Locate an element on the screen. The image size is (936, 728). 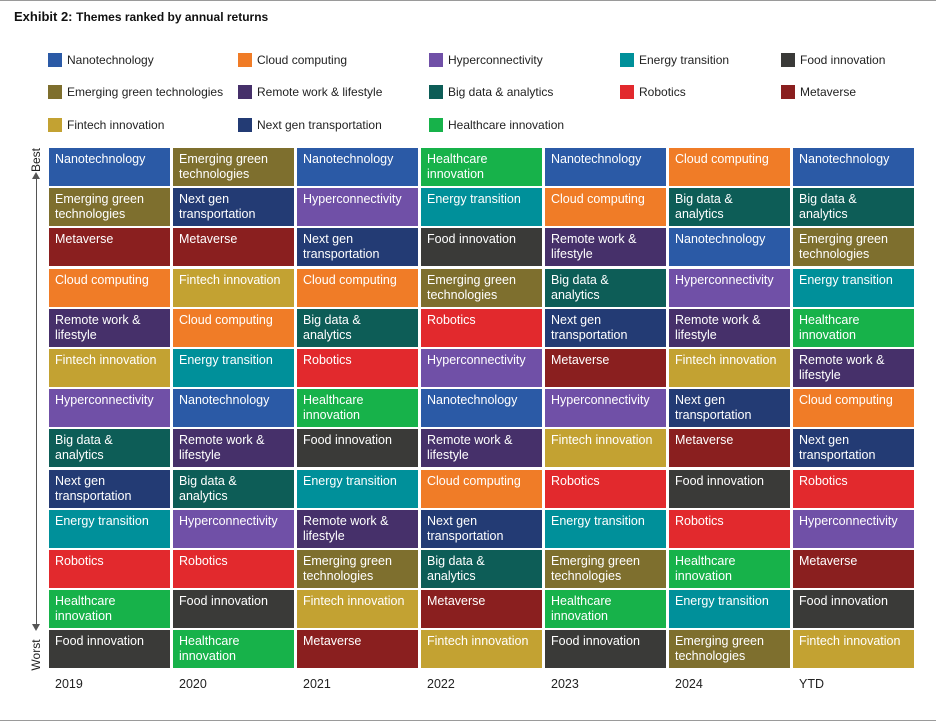
arrow-down-icon is located at coordinates (36, 627).